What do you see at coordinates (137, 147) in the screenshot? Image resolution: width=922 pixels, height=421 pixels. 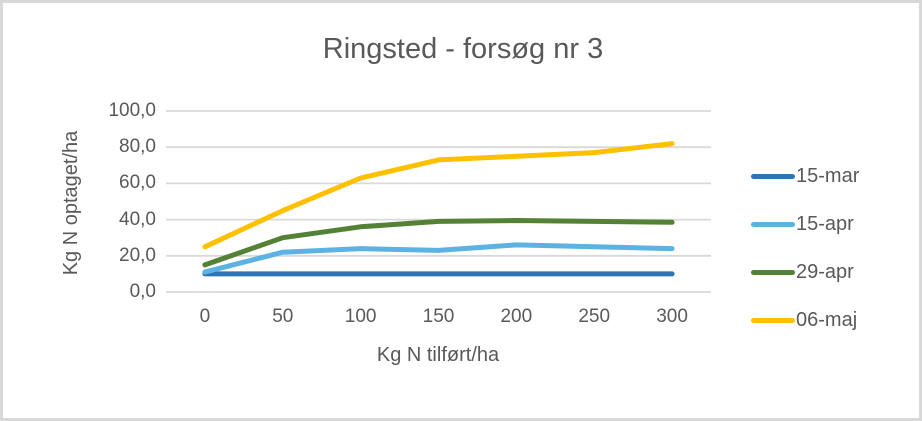 I see `y-tick-label-80: 80,0` at bounding box center [137, 147].